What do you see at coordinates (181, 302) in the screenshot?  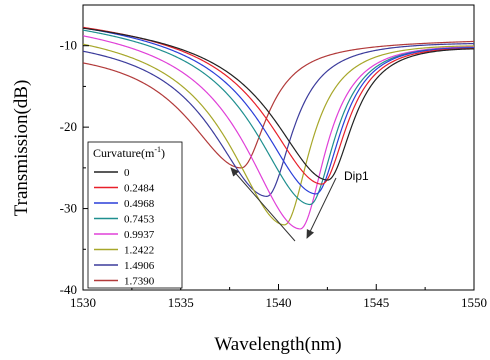 I see `x-tick-label: 1535` at bounding box center [181, 302].